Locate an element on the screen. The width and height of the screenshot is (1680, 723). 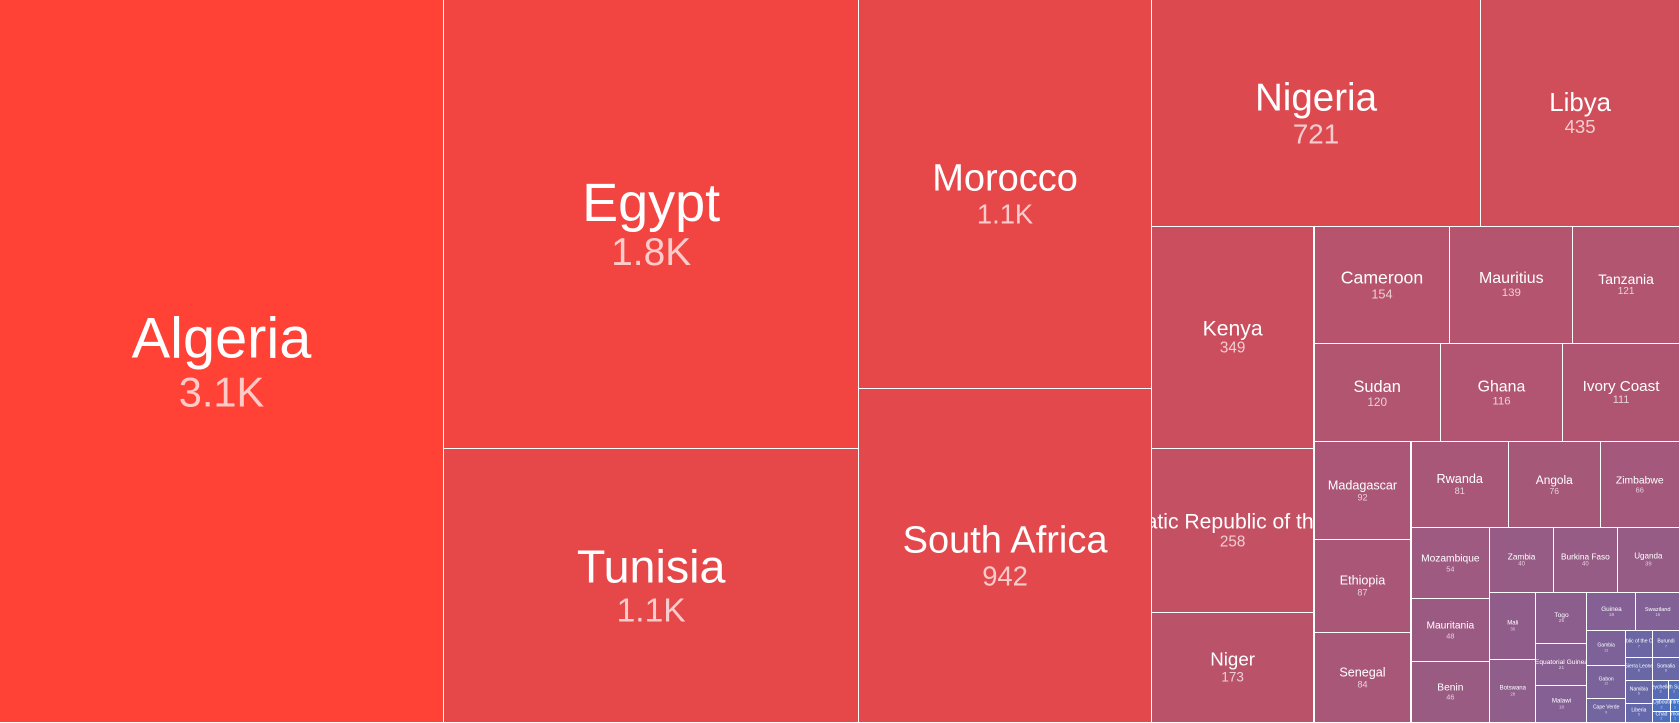
tile-name: Burkina Faso is located at coordinates (1585, 556).